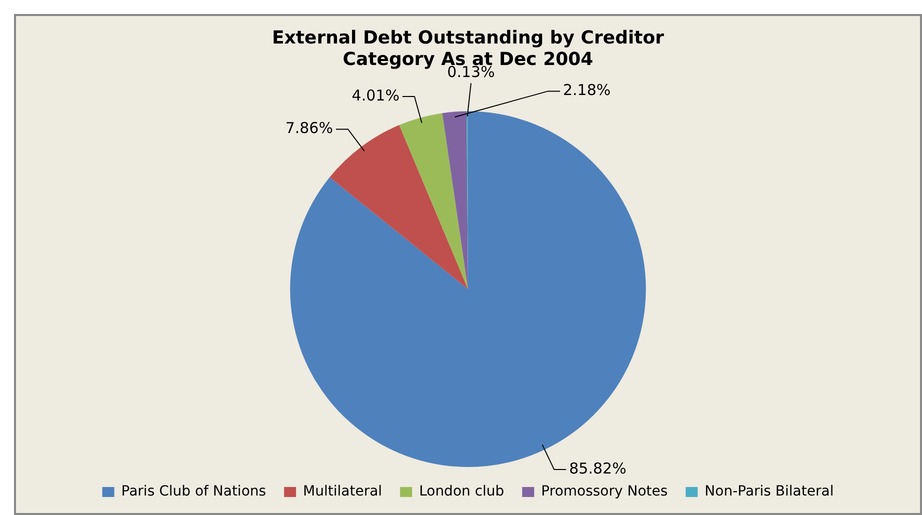 The image size is (922, 515). I want to click on text: External Debt Outstanding by Creditor, so click(468, 37).